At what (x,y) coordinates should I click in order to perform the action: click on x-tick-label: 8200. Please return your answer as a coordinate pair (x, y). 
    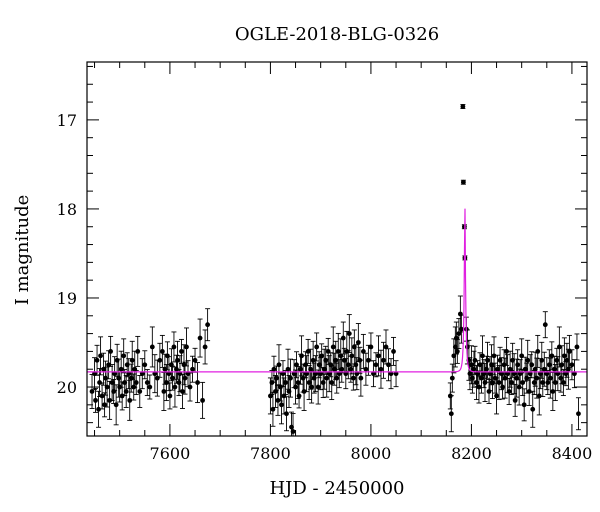
    Looking at the image, I should click on (471, 453).